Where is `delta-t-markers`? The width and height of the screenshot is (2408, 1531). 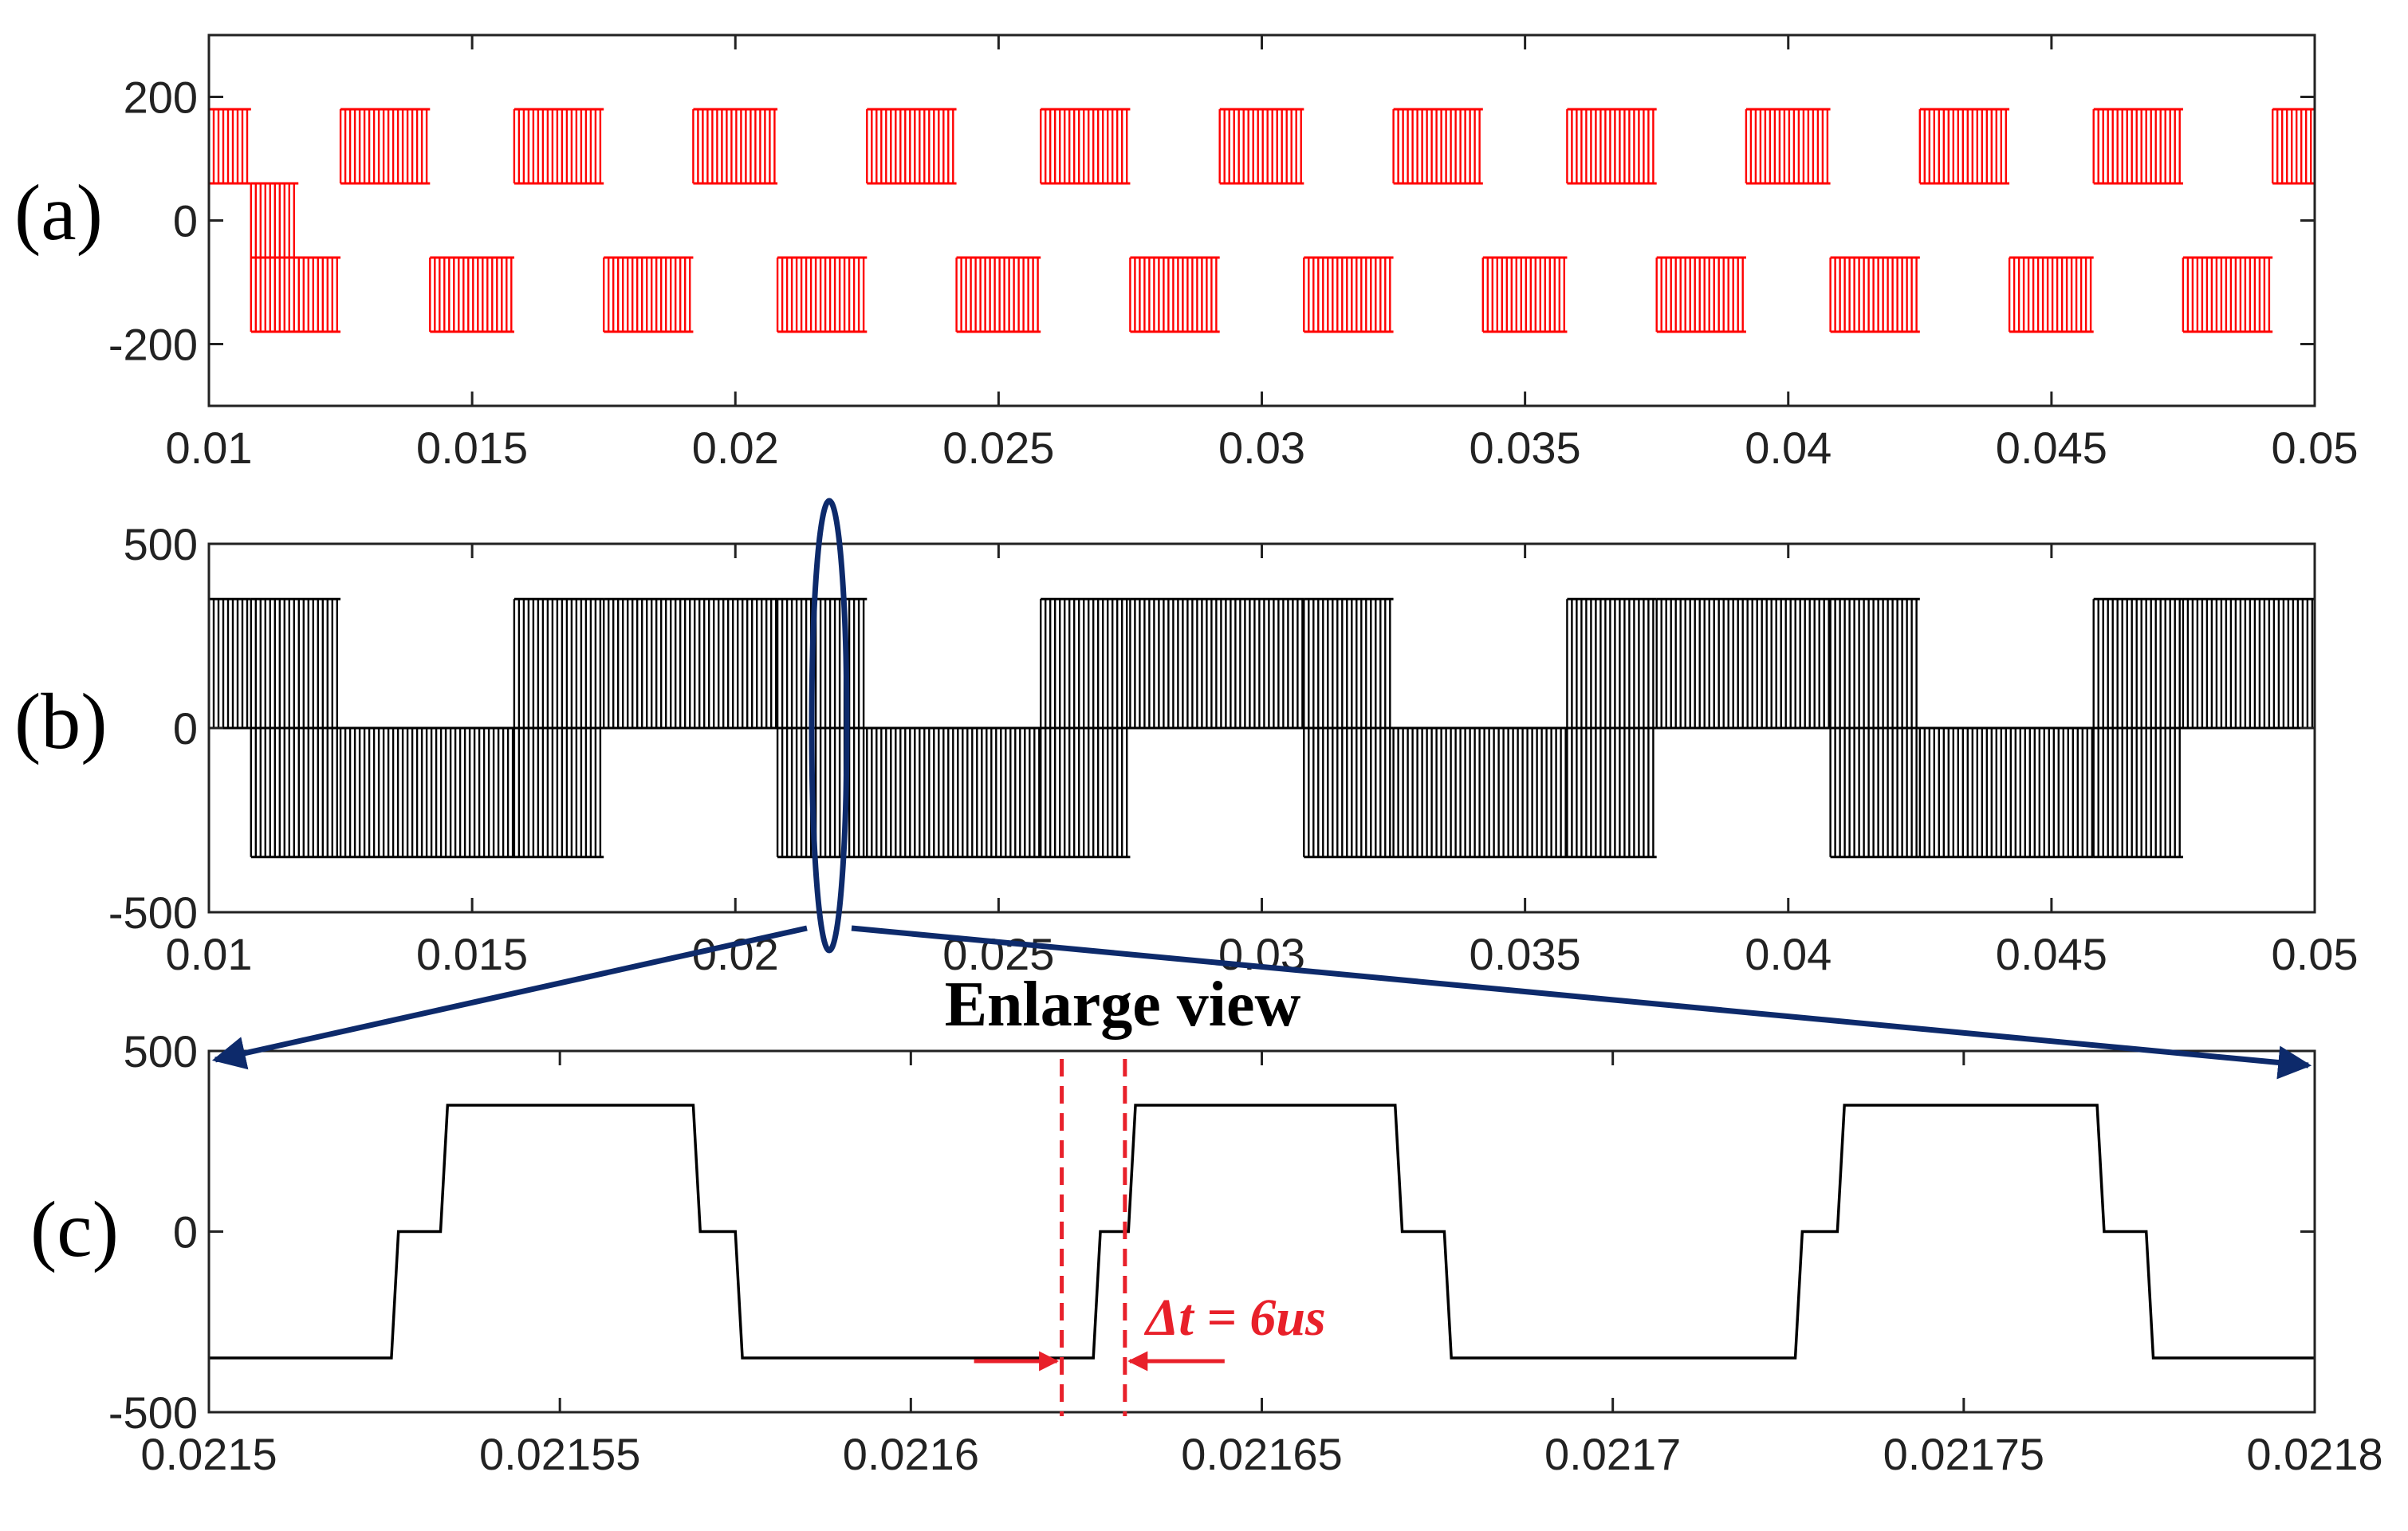 delta-t-markers is located at coordinates (1099, 1237).